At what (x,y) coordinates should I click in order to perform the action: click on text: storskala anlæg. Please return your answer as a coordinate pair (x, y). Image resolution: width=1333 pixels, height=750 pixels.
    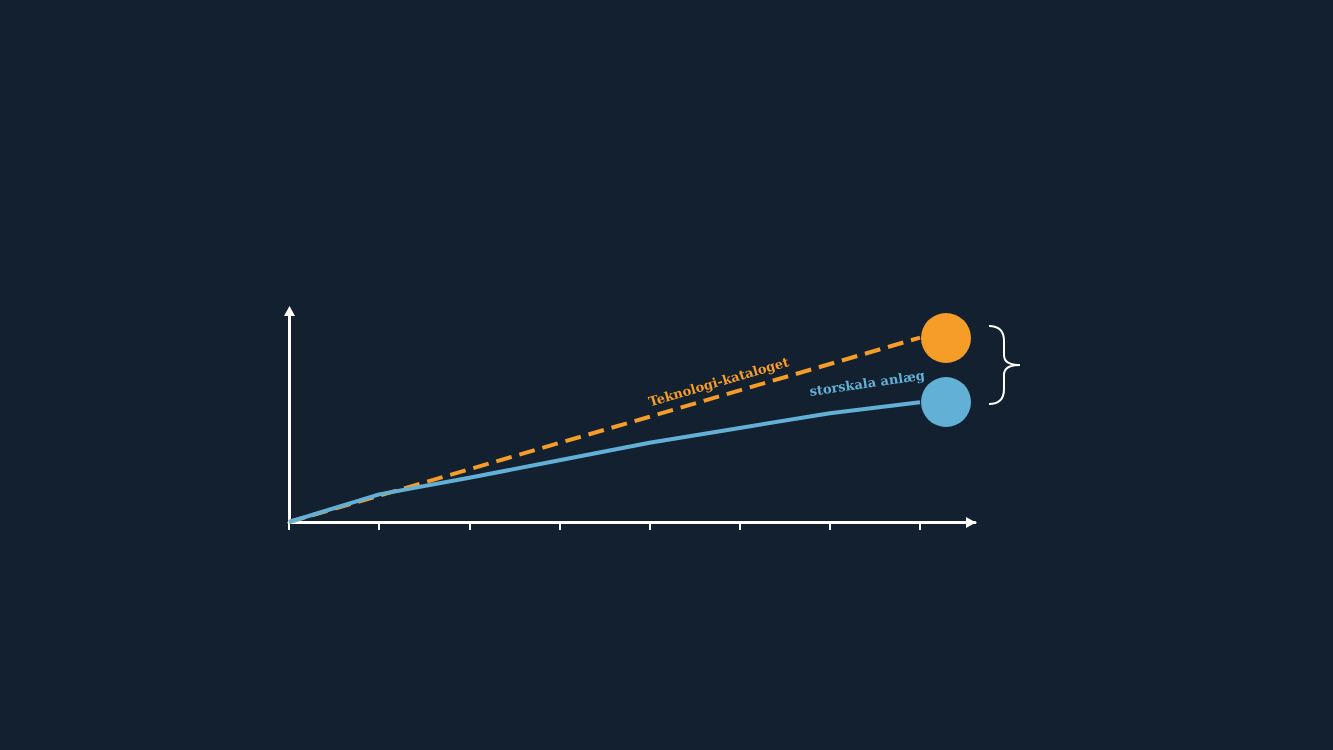
    Looking at the image, I should click on (867, 383).